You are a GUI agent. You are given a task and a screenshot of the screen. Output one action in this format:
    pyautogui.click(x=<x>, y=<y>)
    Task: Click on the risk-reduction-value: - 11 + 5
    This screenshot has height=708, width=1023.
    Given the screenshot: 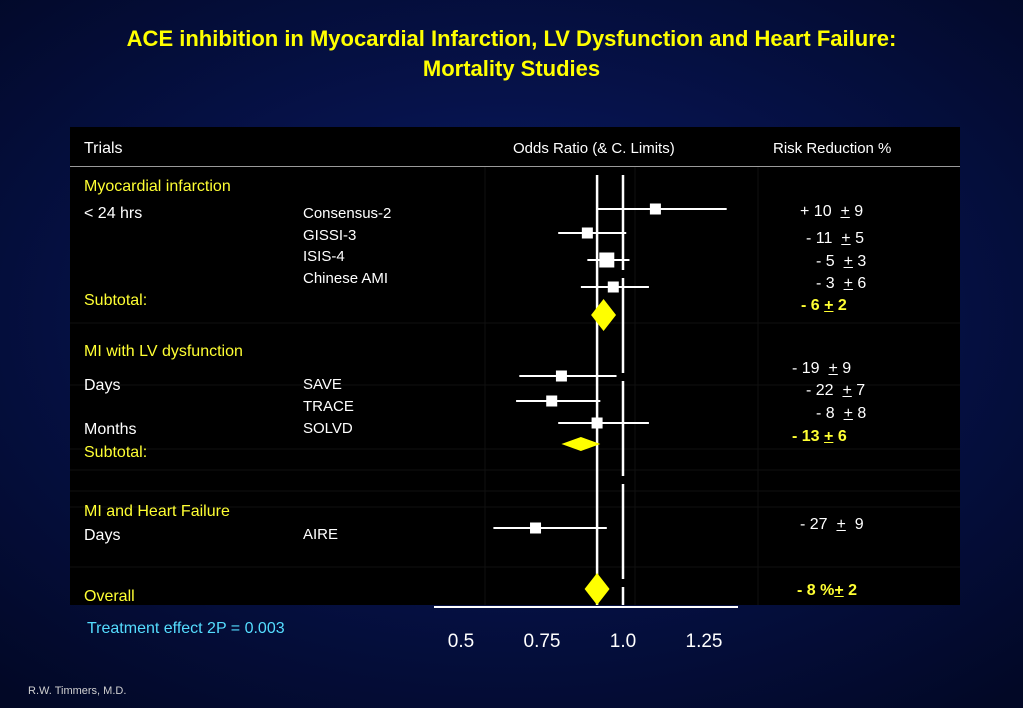 What is the action you would take?
    pyautogui.click(x=835, y=238)
    